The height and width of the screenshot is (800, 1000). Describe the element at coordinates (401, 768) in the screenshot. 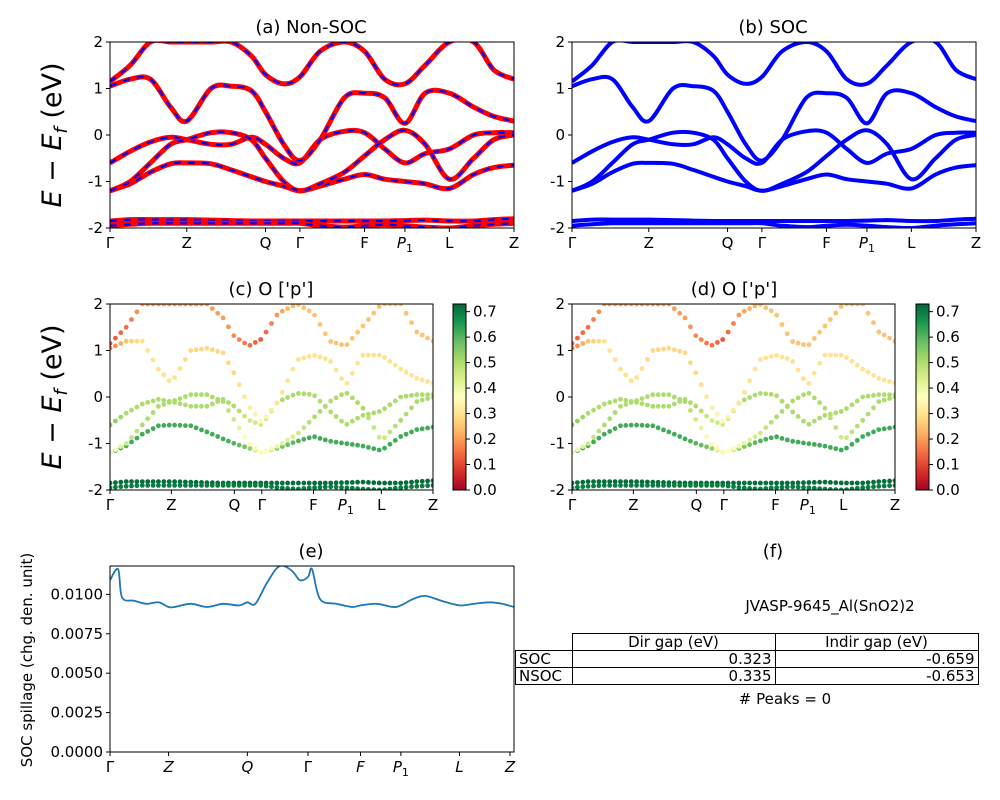

I see `x-tick-label: P1` at that location.